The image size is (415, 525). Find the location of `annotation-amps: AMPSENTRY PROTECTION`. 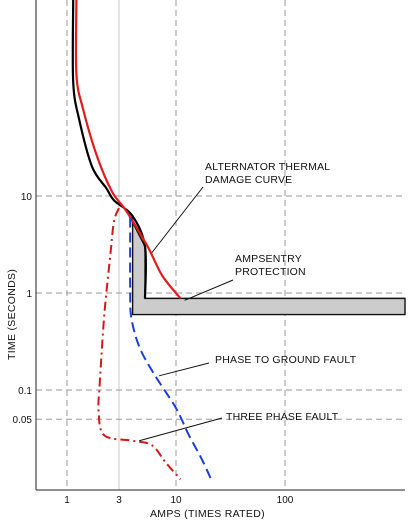

annotation-amps: AMPSENTRY PROTECTION is located at coordinates (270, 265).